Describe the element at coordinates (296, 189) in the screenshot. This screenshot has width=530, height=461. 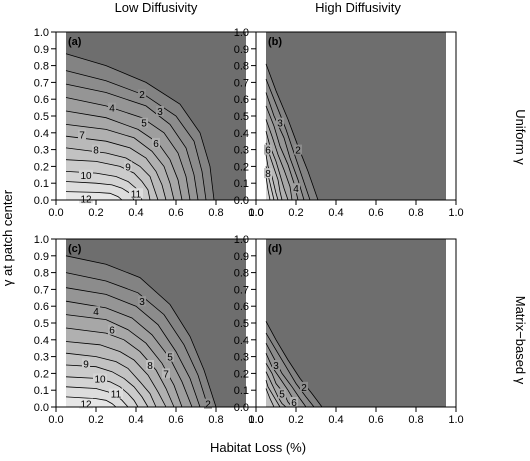
I see `contour-label: 4` at that location.